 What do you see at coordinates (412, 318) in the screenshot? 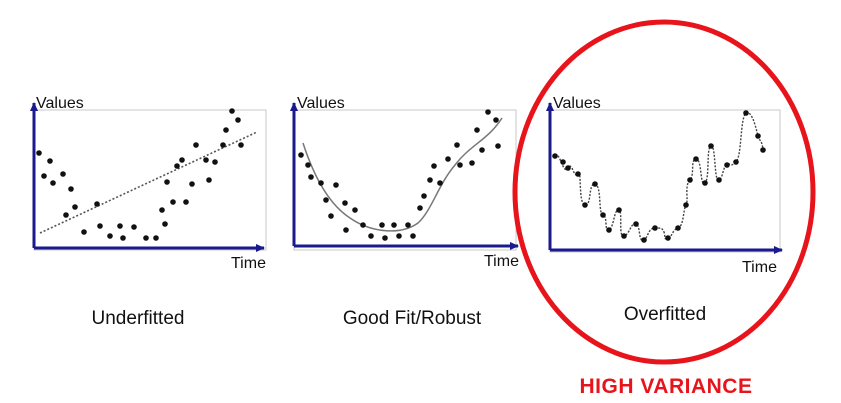
I see `caption-good-fit: Good Fit/Robust` at bounding box center [412, 318].